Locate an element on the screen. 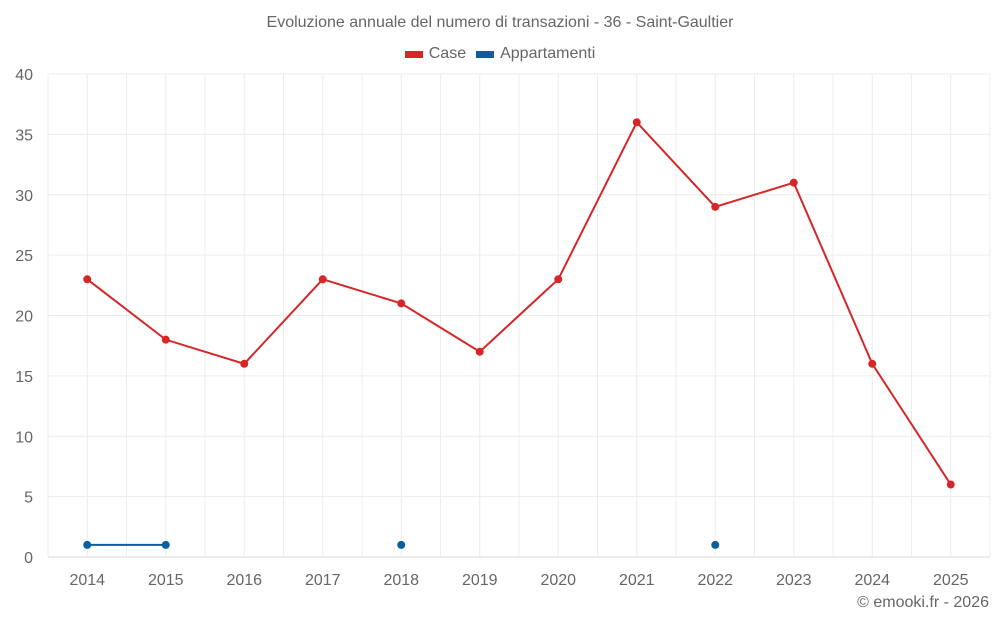 This screenshot has width=1000, height=625. x-tick-label: 2019 is located at coordinates (480, 580).